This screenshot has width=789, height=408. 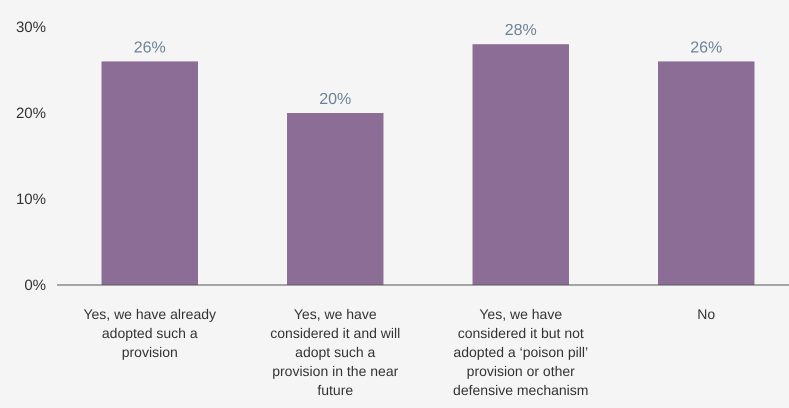 I want to click on x-tick-label: Yes, we have considered it and will adopt such a provision in the near future, so click(x=335, y=352).